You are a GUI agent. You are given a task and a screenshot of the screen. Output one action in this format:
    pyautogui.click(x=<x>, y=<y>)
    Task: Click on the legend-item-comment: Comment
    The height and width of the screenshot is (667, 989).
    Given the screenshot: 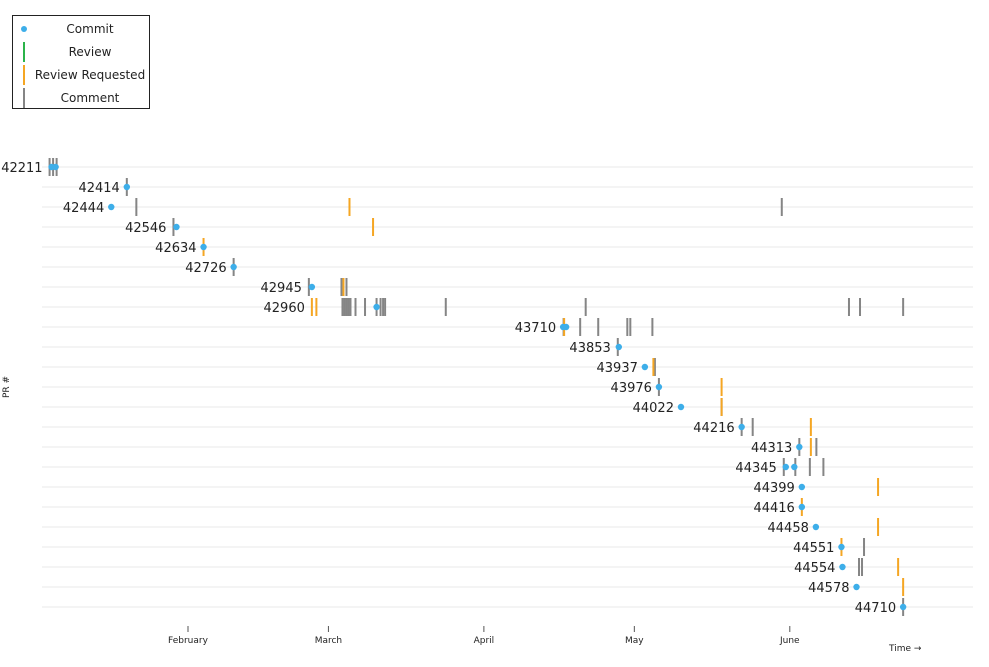 What is the action you would take?
    pyautogui.click(x=82, y=98)
    